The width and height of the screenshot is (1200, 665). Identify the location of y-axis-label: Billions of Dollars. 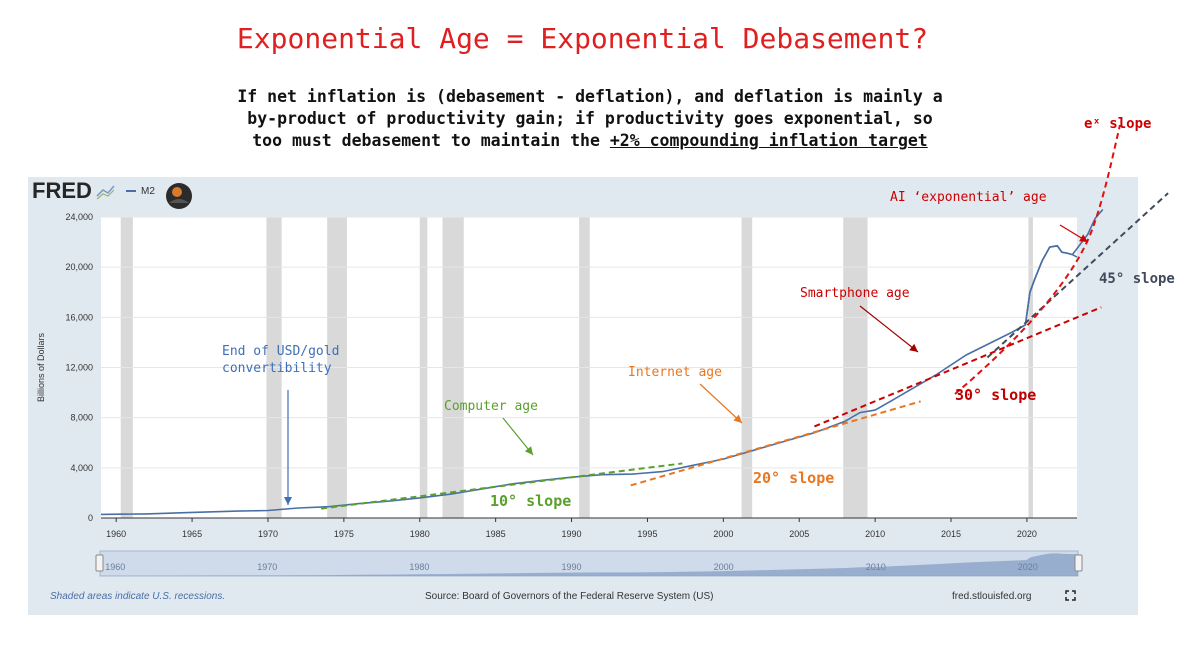
(41, 367).